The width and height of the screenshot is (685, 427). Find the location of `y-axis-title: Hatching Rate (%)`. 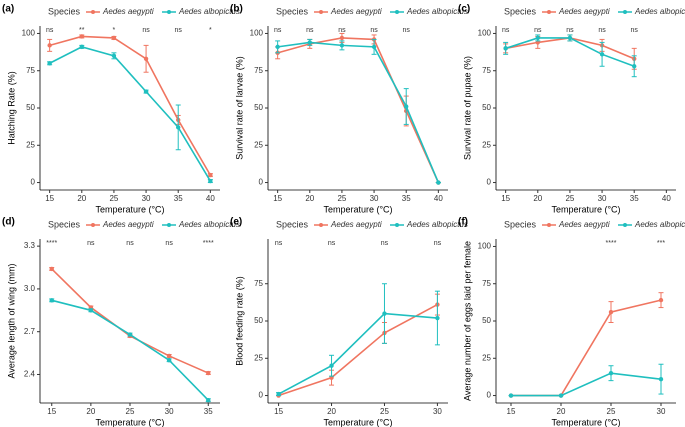

y-axis-title: Hatching Rate (%) is located at coordinates (11, 108).